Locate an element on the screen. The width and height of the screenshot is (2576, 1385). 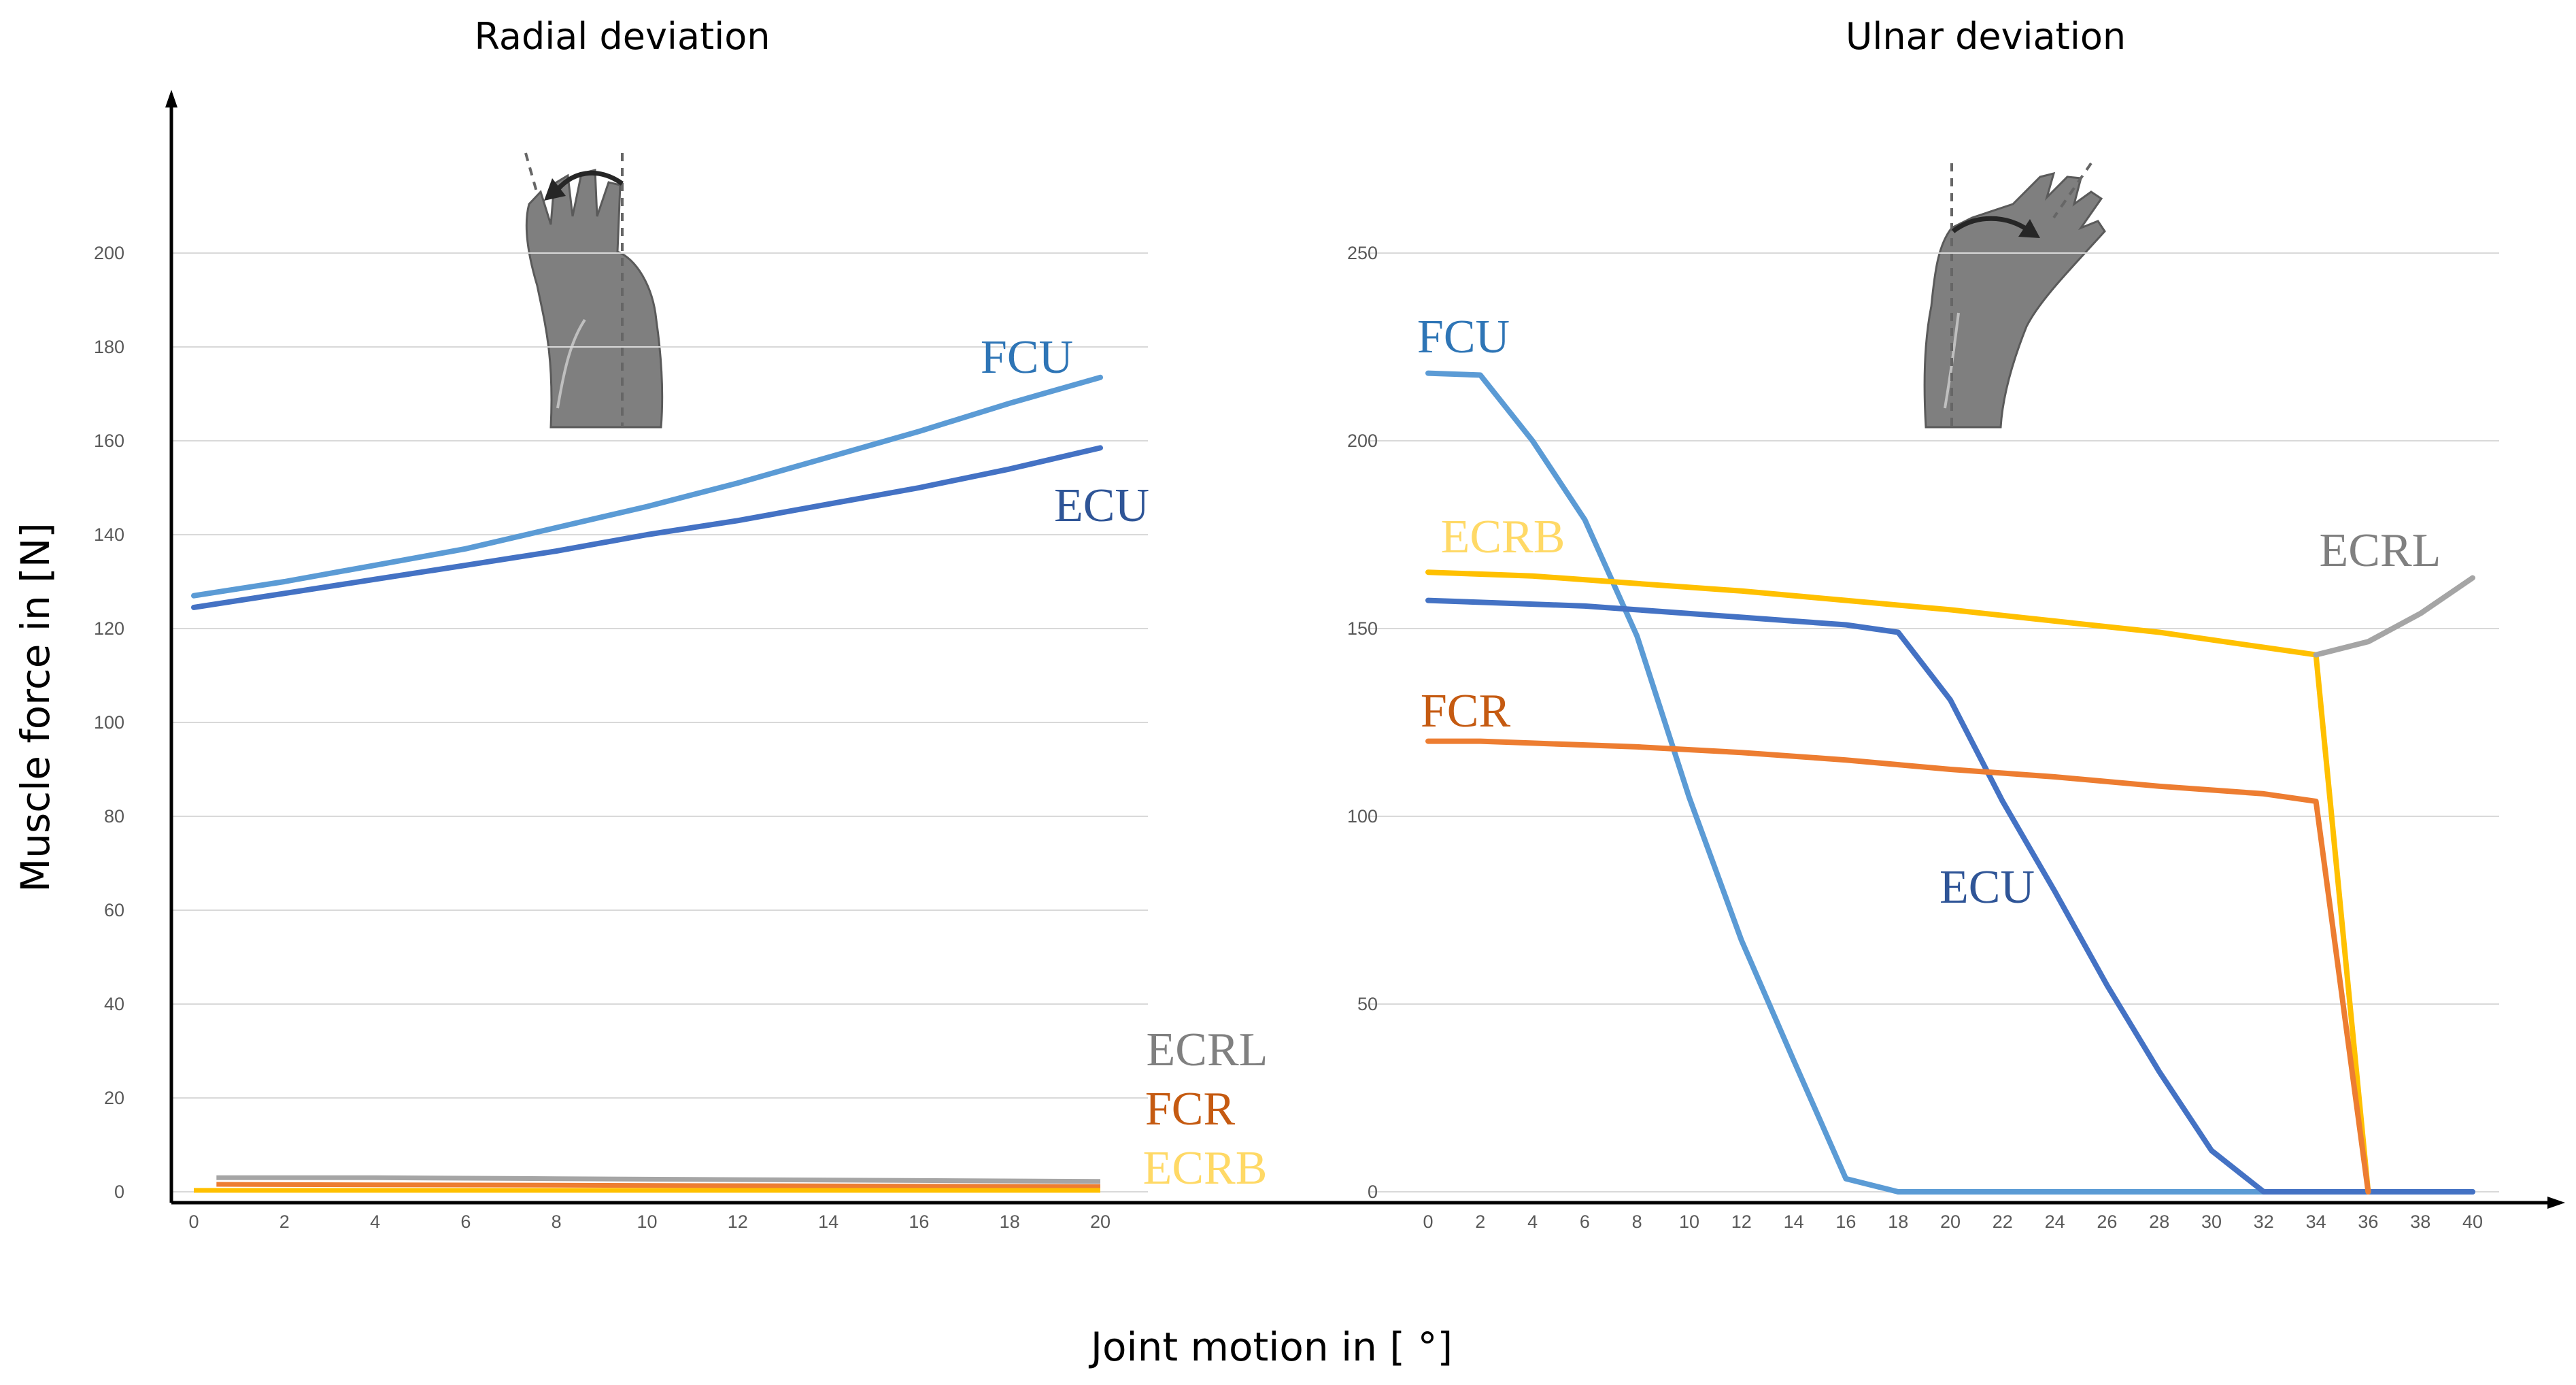
series-line-ulnar-fcr is located at coordinates (1898, 966).